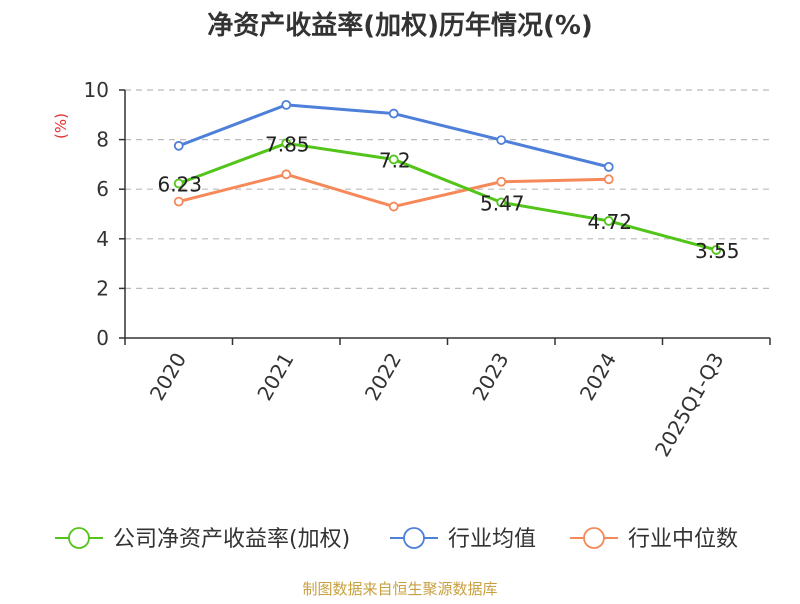  I want to click on series-line, so click(447, 196).